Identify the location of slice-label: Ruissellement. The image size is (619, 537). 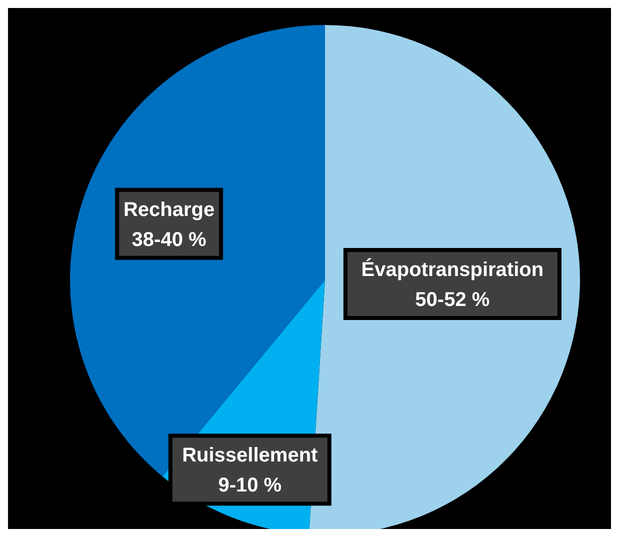
(250, 455).